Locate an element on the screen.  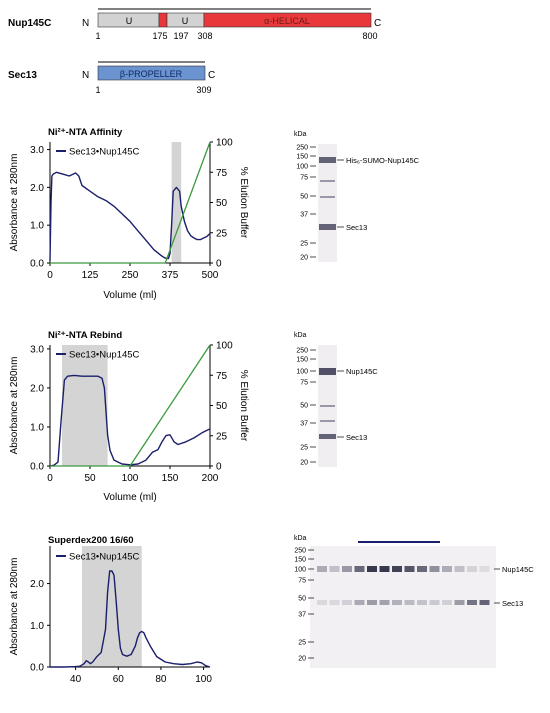
chart-1-y-tick-label: 3.0 is located at coordinates (37, 349).